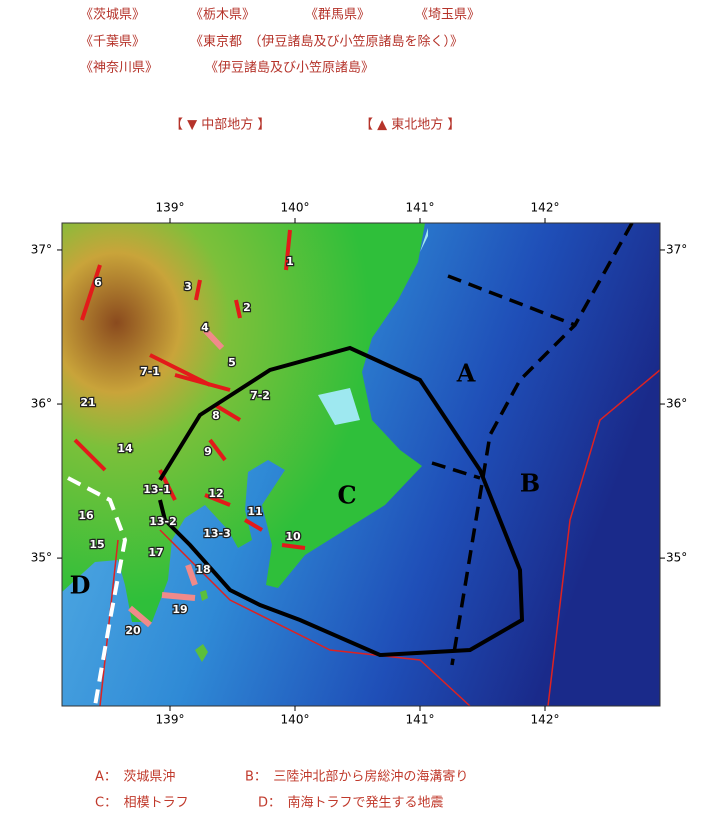 The image size is (706, 831). Describe the element at coordinates (133, 630) in the screenshot. I see `fault-label: 20` at that location.